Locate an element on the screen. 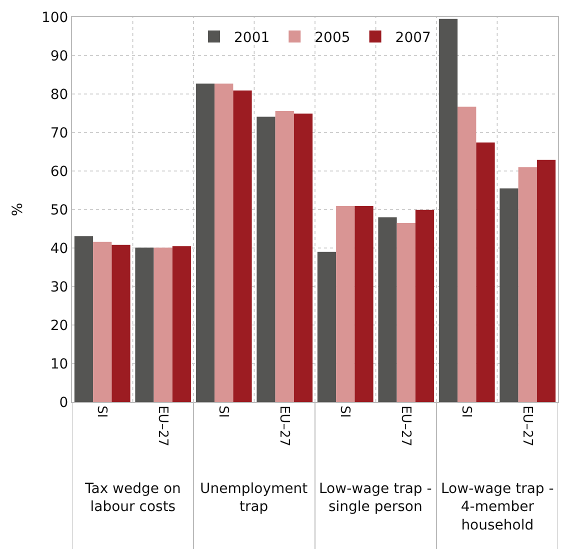 This screenshot has width=561, height=549. y-tick-label: 20 is located at coordinates (59, 326).